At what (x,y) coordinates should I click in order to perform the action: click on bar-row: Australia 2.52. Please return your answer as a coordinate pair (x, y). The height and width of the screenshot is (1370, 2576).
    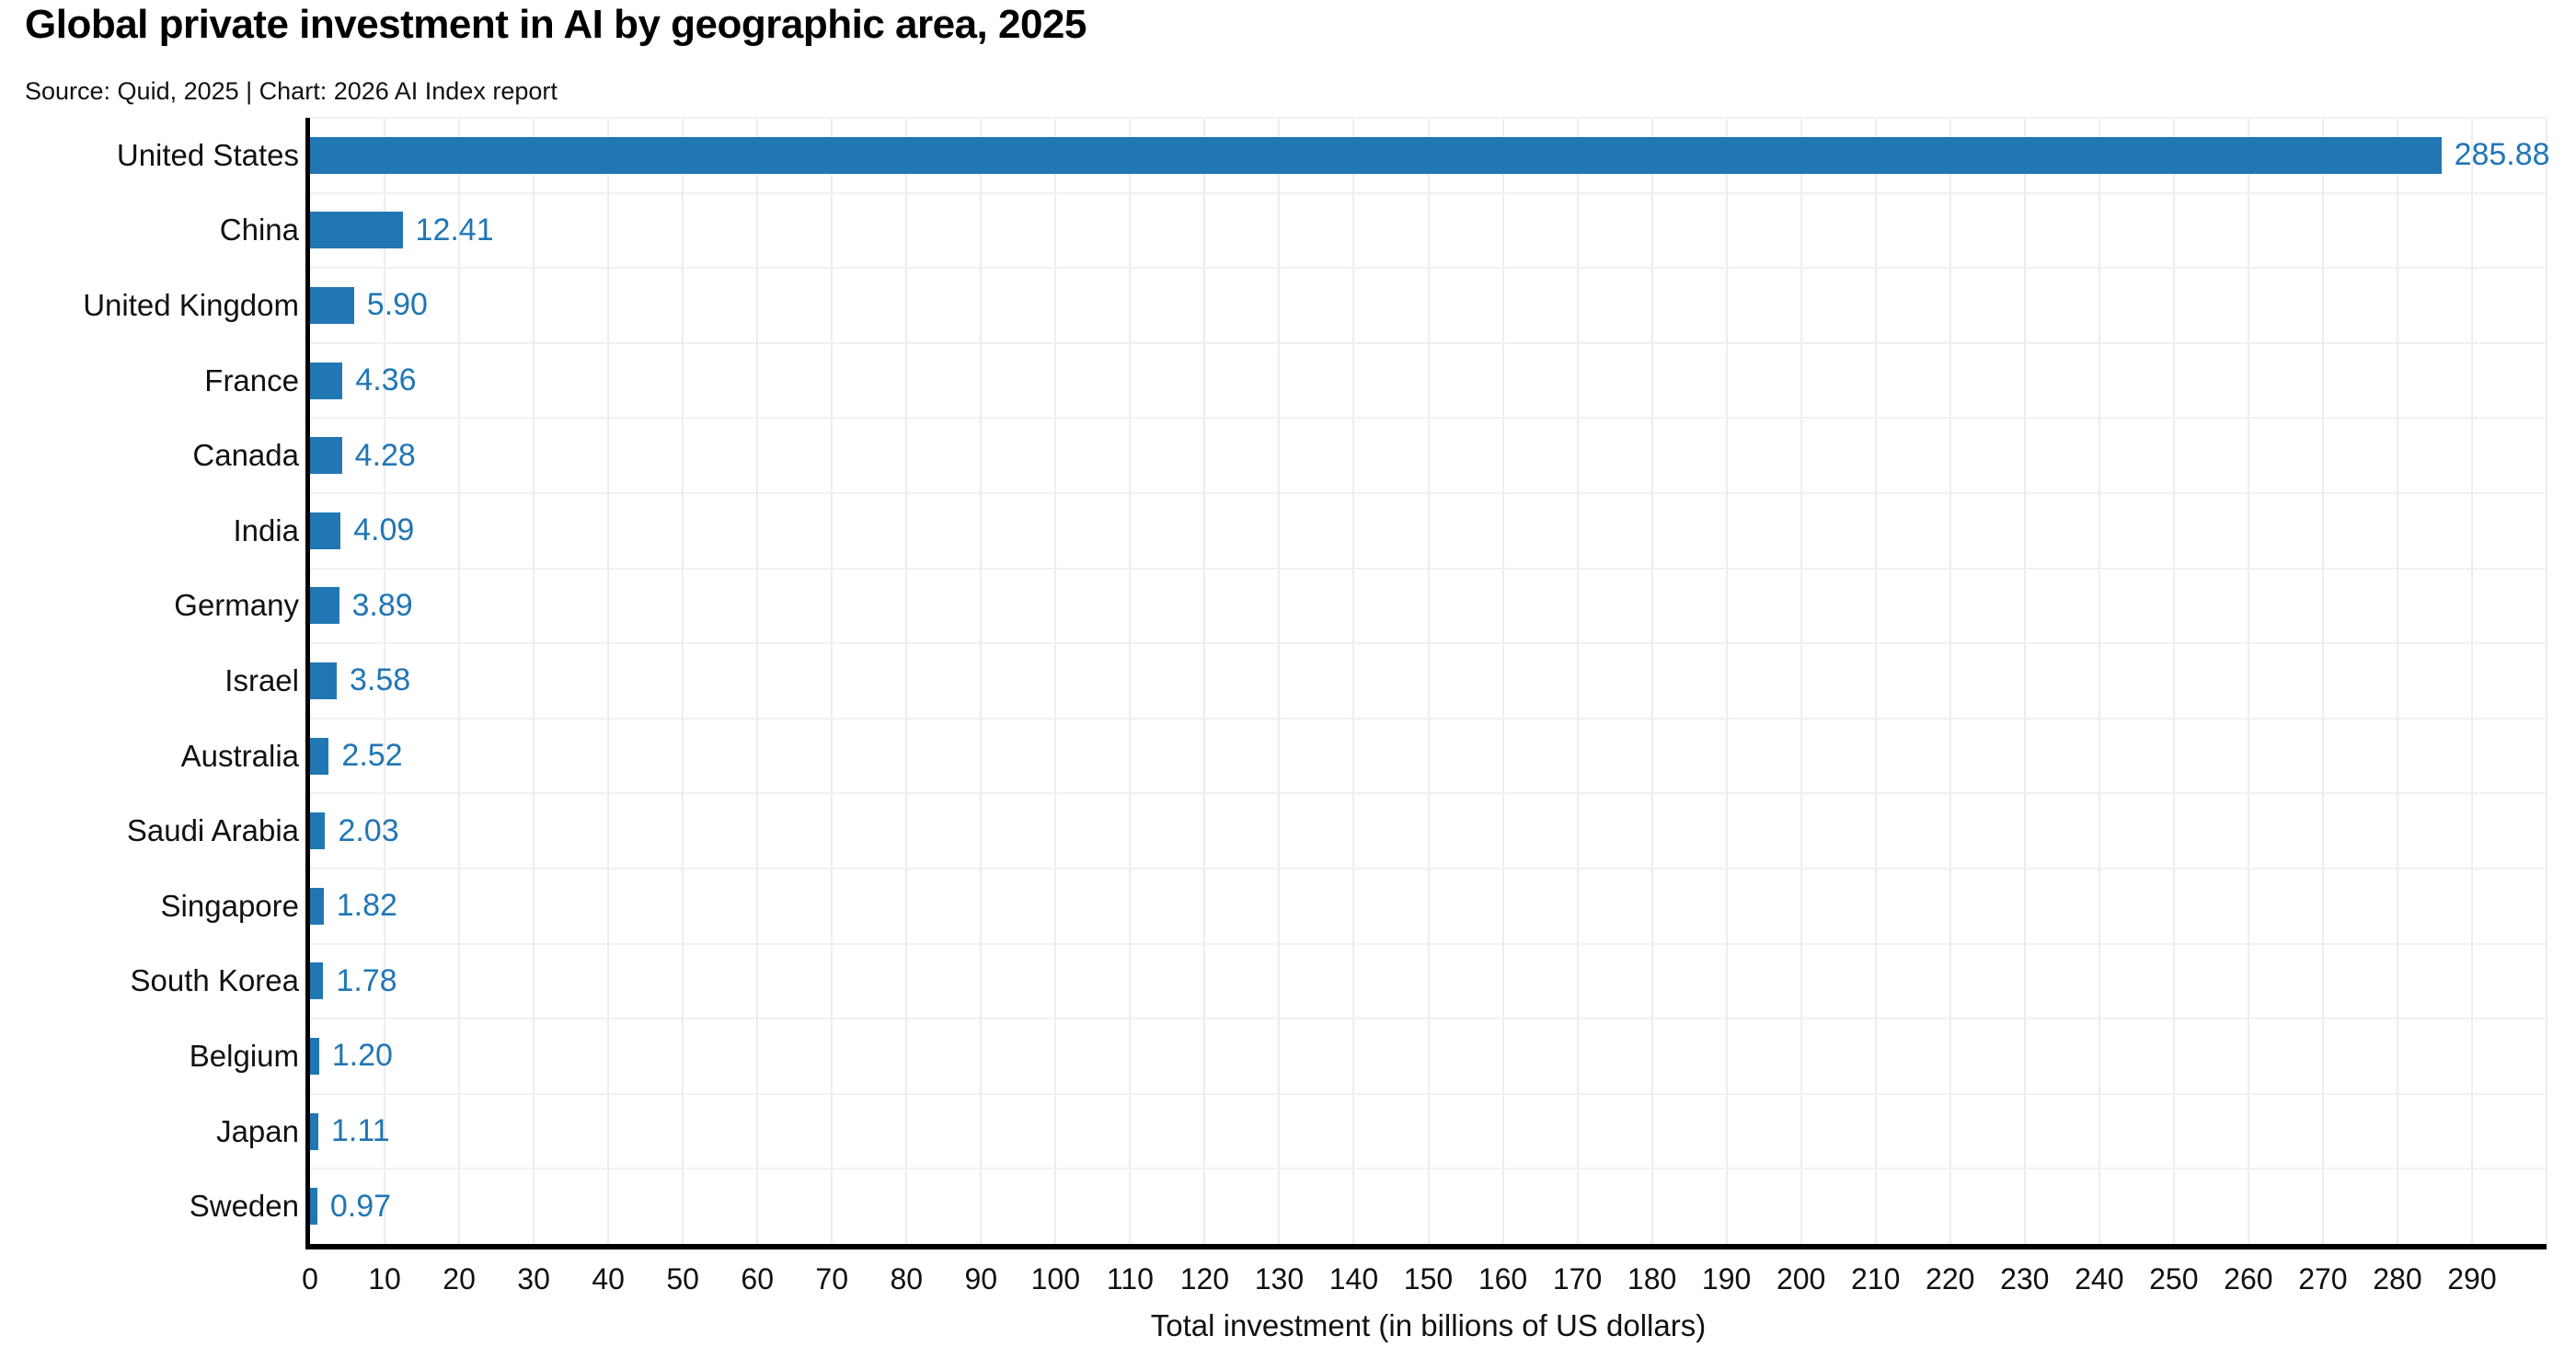
    Looking at the image, I should click on (1288, 756).